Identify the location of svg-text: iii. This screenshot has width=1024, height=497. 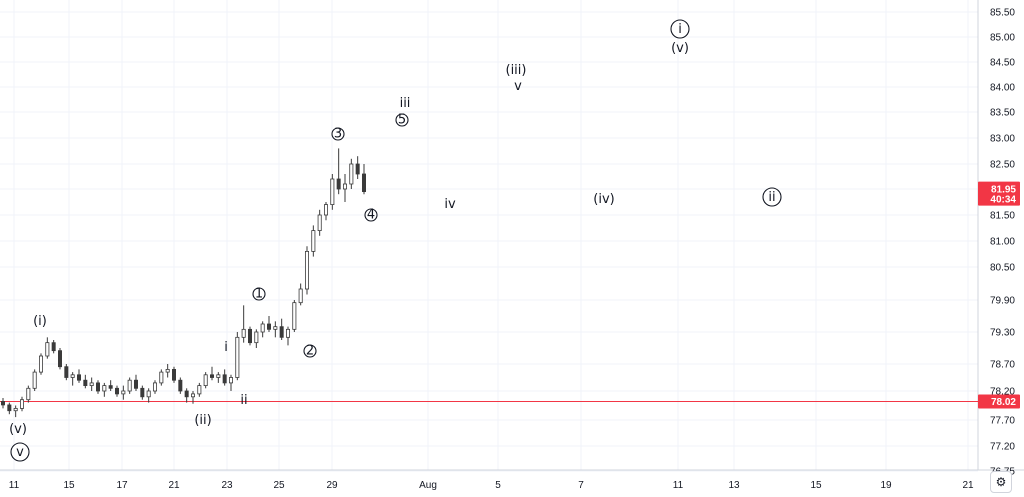
(405, 103).